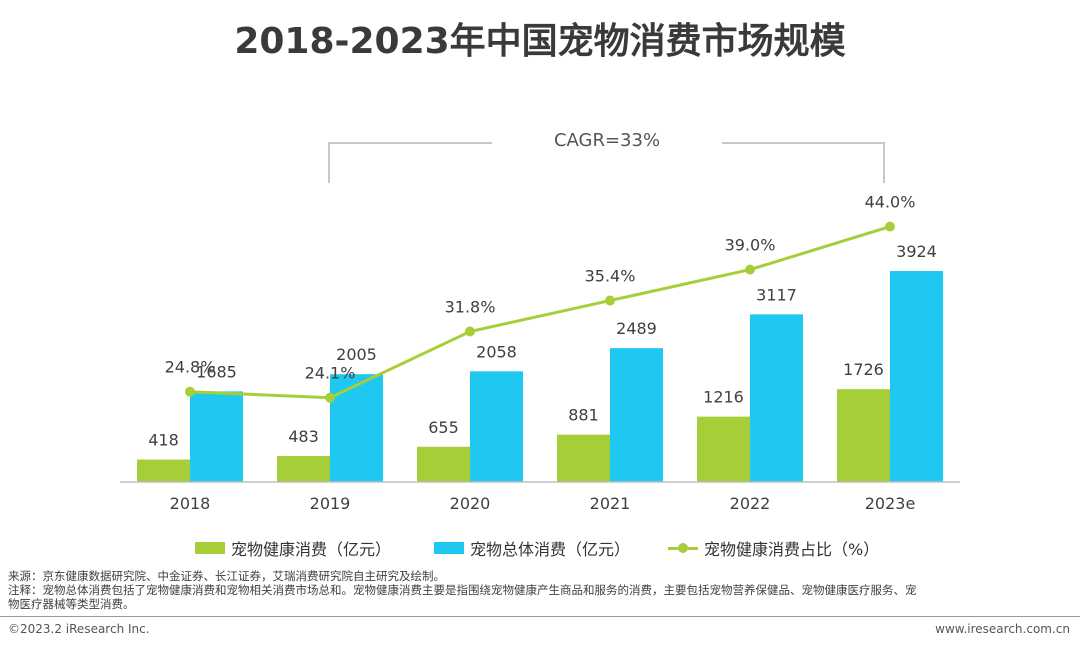 The width and height of the screenshot is (1080, 651). I want to click on data-label-health-2019: 483, so click(303, 436).